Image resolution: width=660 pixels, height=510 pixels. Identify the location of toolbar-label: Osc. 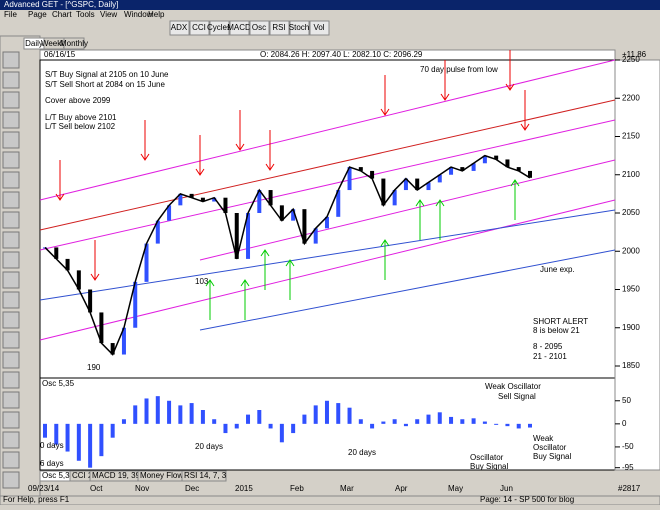
(259, 27).